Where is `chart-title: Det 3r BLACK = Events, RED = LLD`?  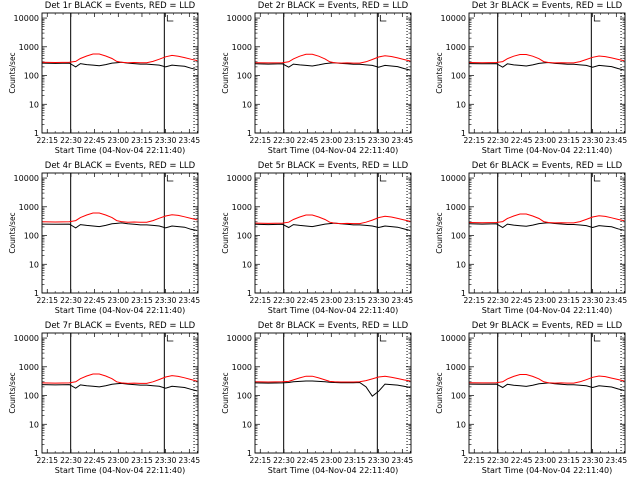
chart-title: Det 3r BLACK = Events, RED = LLD is located at coordinates (547, 6).